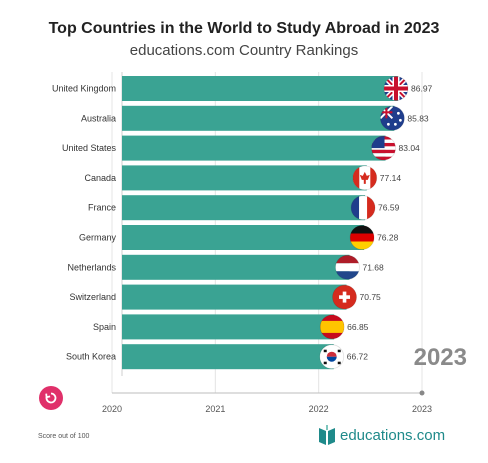 This screenshot has height=463, width=488. What do you see at coordinates (254, 148) in the screenshot?
I see `bar-united-states` at bounding box center [254, 148].